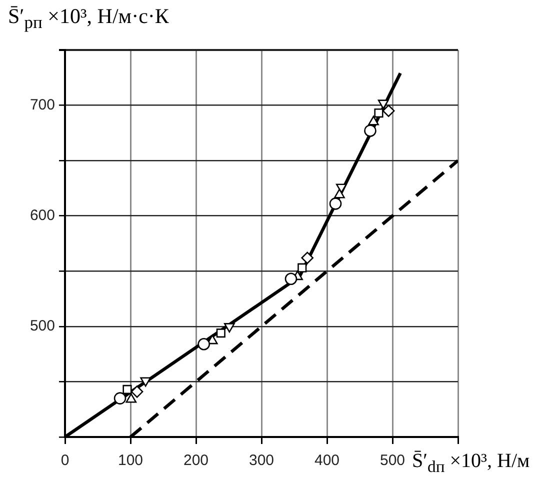  I want to click on x-axis-title: S̄′$_{dп}$ ×10³, Н/м, so click(471, 463).